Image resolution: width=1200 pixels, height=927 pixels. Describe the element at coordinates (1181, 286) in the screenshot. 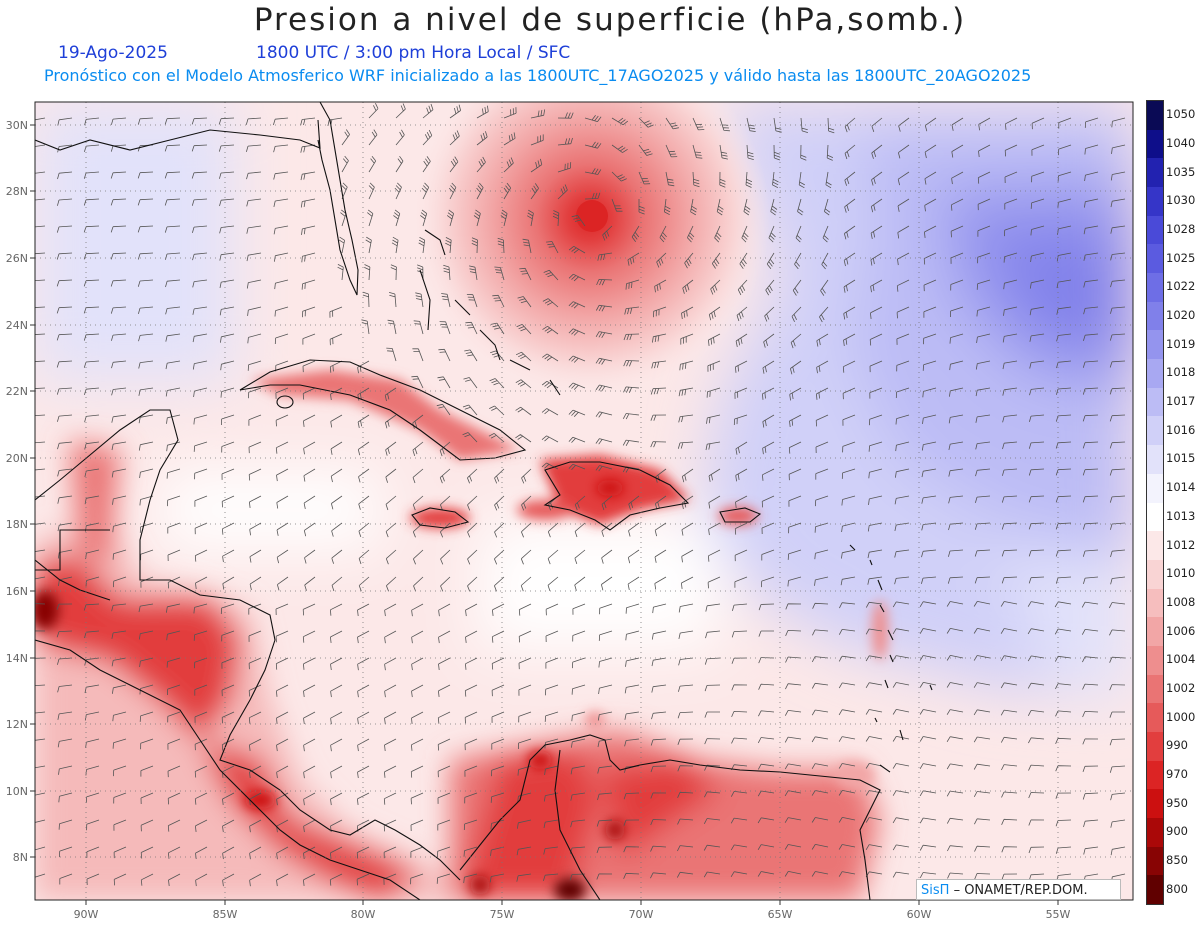

I see `colorbar-label: 1022` at that location.